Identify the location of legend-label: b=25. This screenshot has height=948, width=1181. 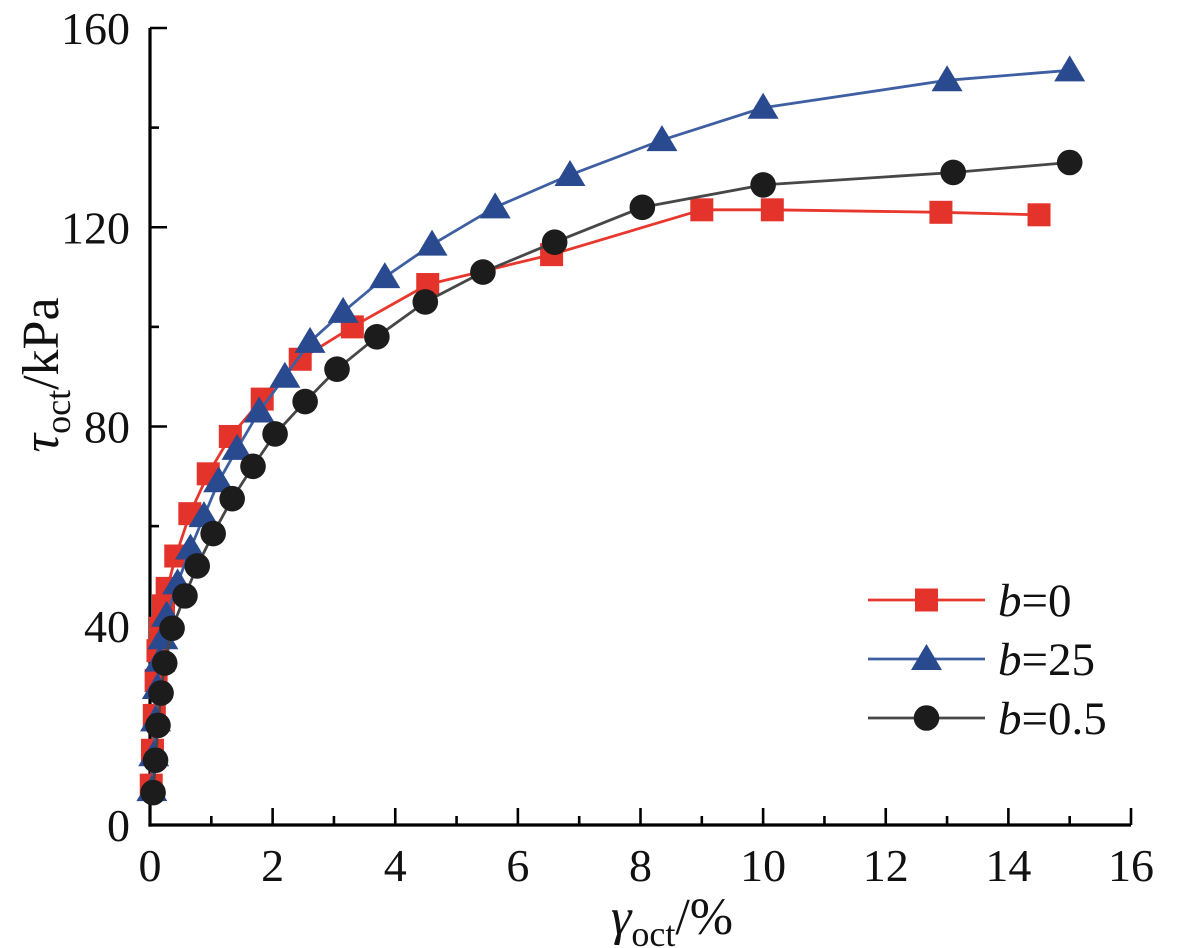
(1046, 660).